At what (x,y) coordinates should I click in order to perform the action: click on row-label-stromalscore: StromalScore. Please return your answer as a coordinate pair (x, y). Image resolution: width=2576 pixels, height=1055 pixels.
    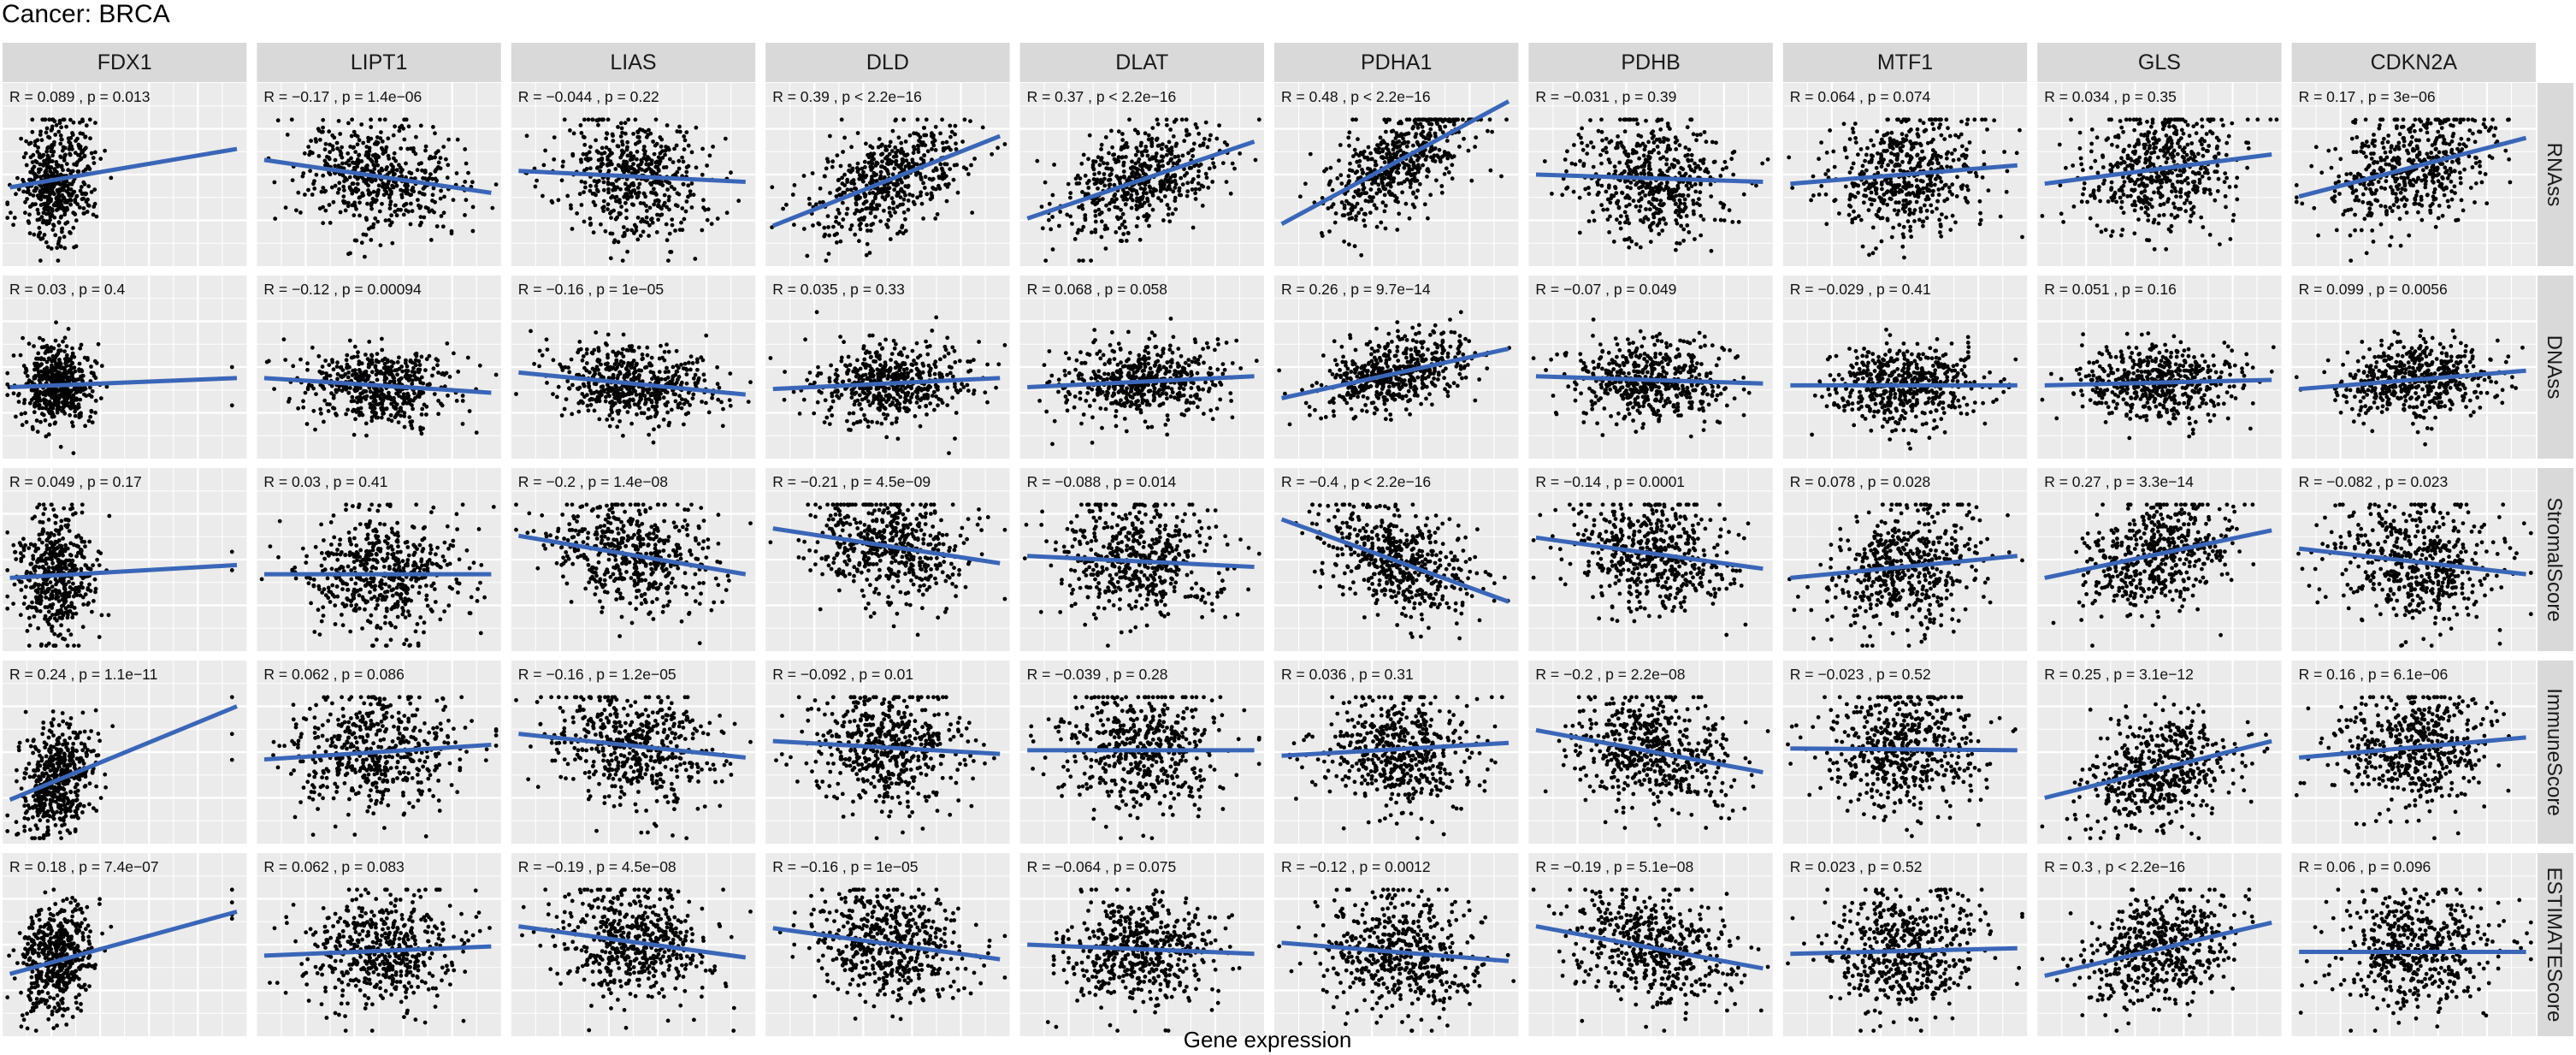
    Looking at the image, I should click on (2554, 559).